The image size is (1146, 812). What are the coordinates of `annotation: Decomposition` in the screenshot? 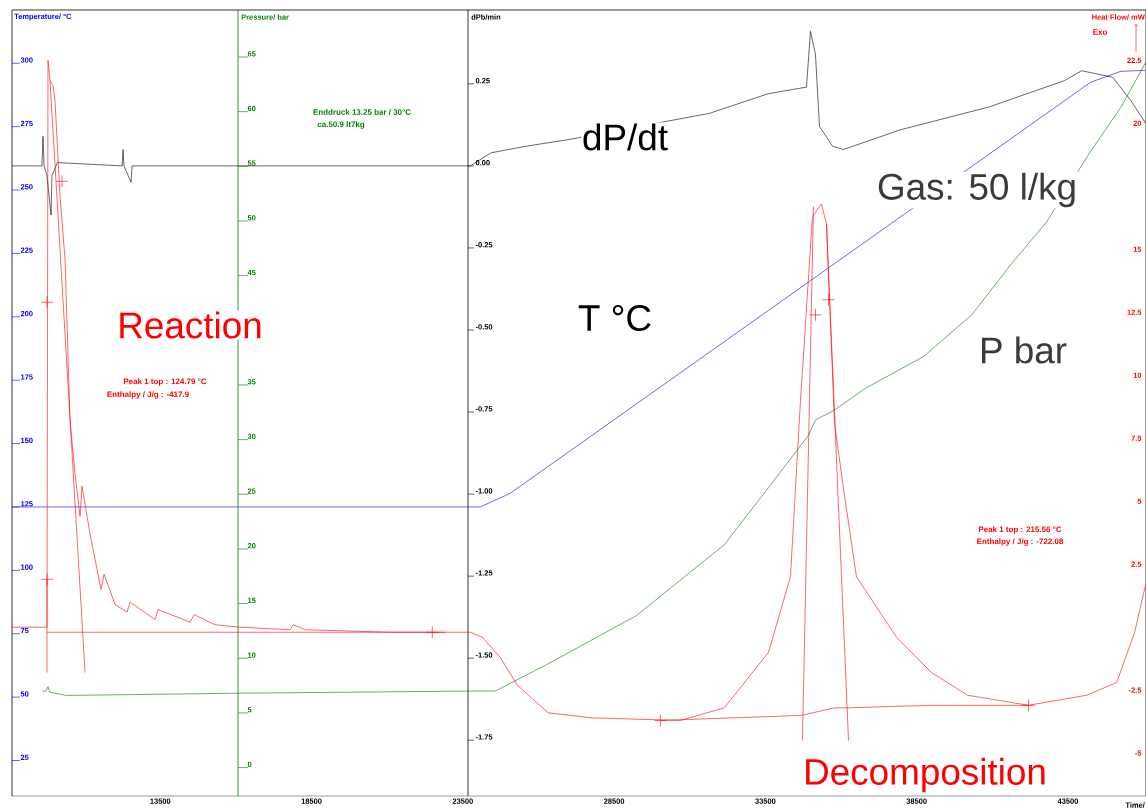 It's located at (925, 775).